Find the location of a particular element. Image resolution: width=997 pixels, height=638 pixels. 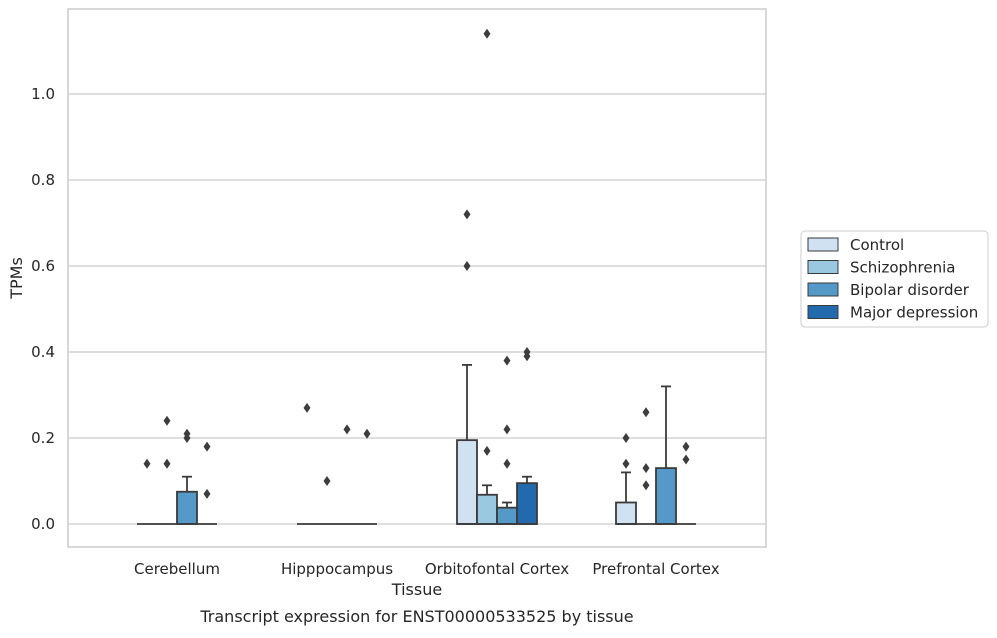

x-tick-label: Cerebellum is located at coordinates (177, 569).